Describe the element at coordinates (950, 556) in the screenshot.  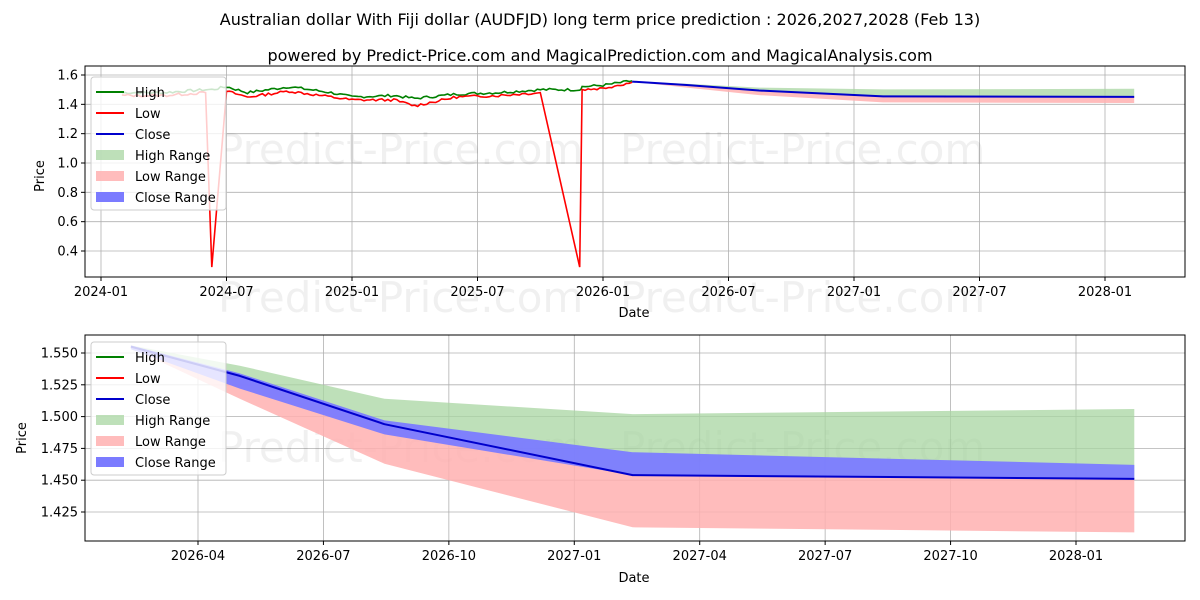
I see `x-tick-label: 2027-10` at that location.